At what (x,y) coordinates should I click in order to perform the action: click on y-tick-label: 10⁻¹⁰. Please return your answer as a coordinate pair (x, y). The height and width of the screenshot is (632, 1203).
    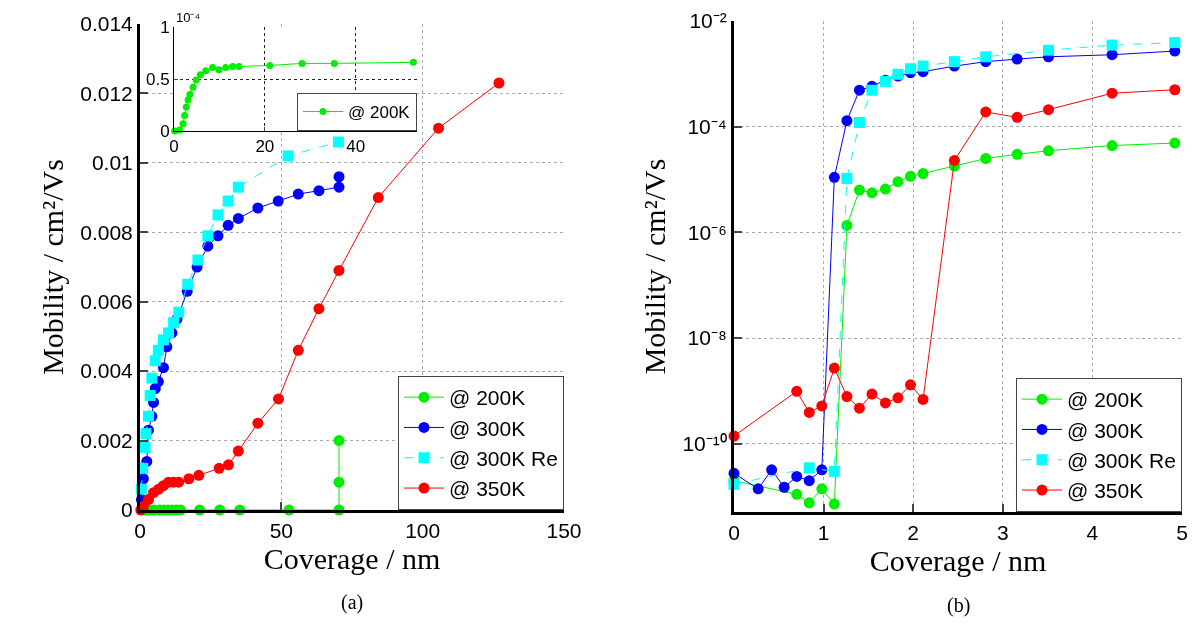
    Looking at the image, I should click on (704, 444).